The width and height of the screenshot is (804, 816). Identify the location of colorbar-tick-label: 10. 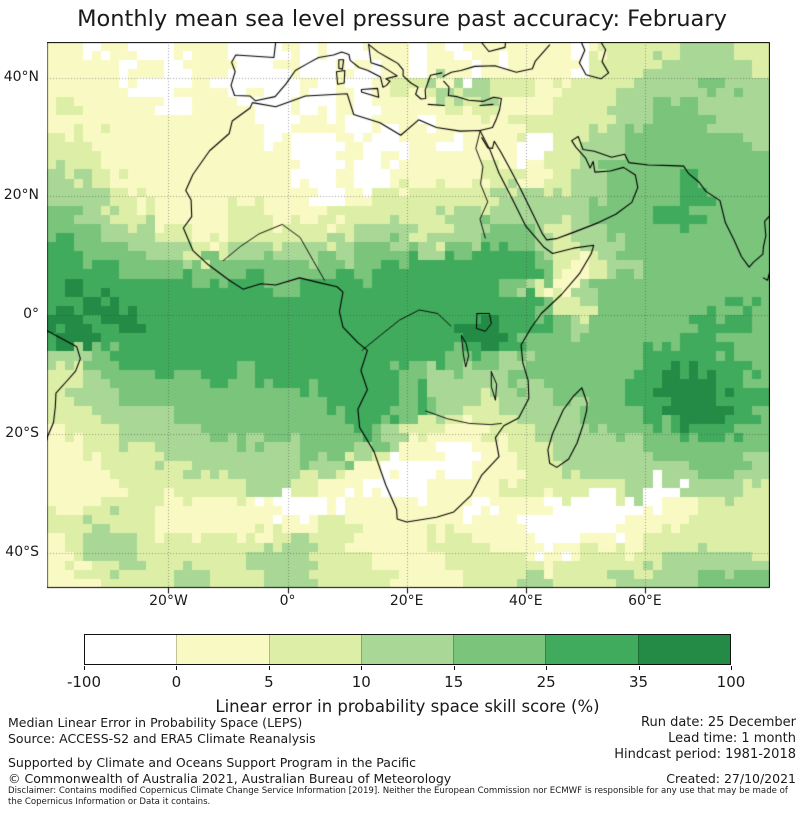
(361, 682).